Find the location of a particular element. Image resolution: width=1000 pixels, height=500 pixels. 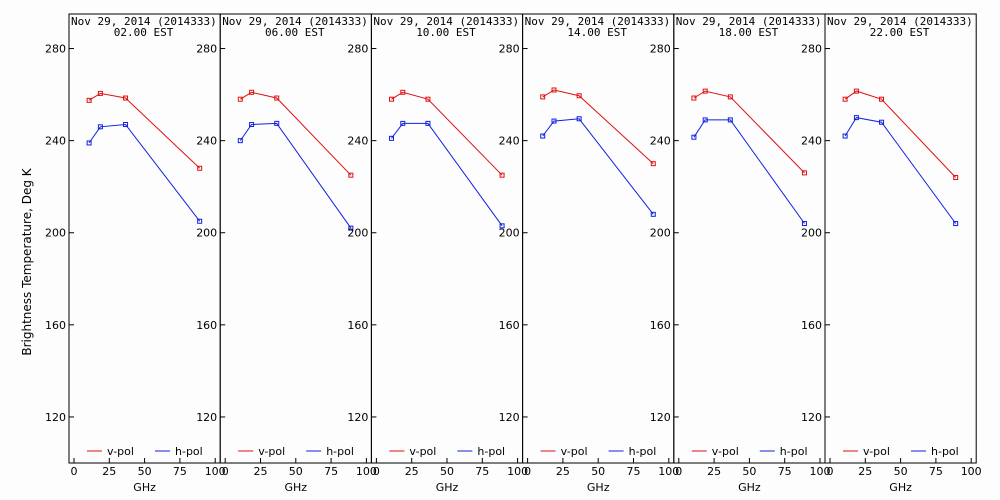

y-axis-label: Brightness Temperature, Deg K is located at coordinates (27, 261).